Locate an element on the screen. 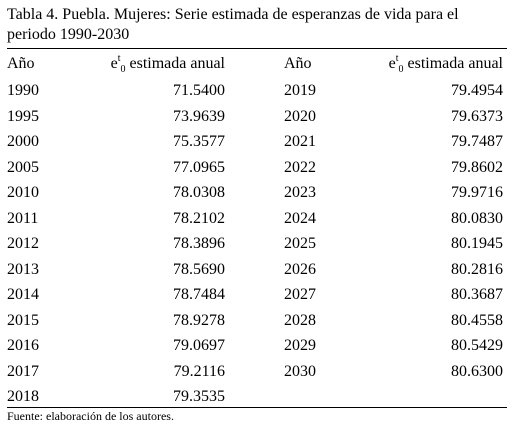  life-expectancy-cell: 78.0308 is located at coordinates (199, 192).